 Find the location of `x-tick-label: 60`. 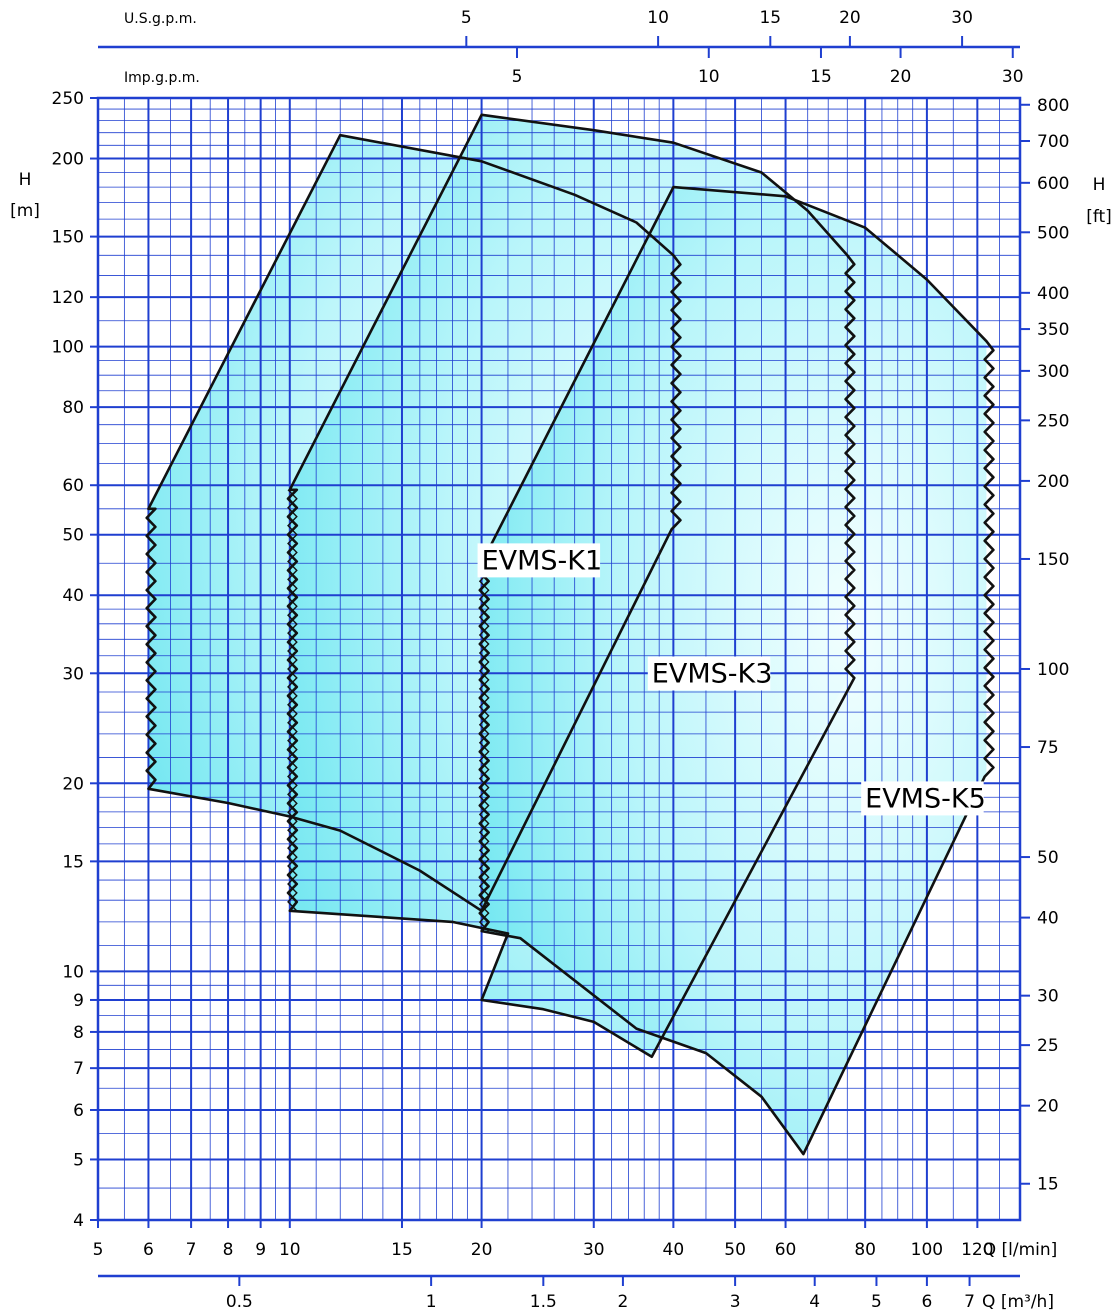

x-tick-label: 60 is located at coordinates (786, 1250).